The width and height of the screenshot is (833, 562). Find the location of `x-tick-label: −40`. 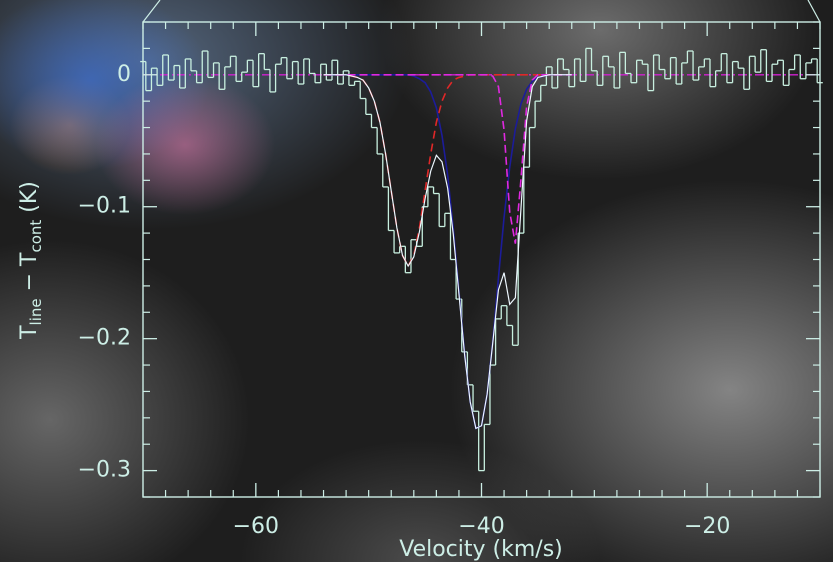

x-tick-label: −40 is located at coordinates (481, 526).